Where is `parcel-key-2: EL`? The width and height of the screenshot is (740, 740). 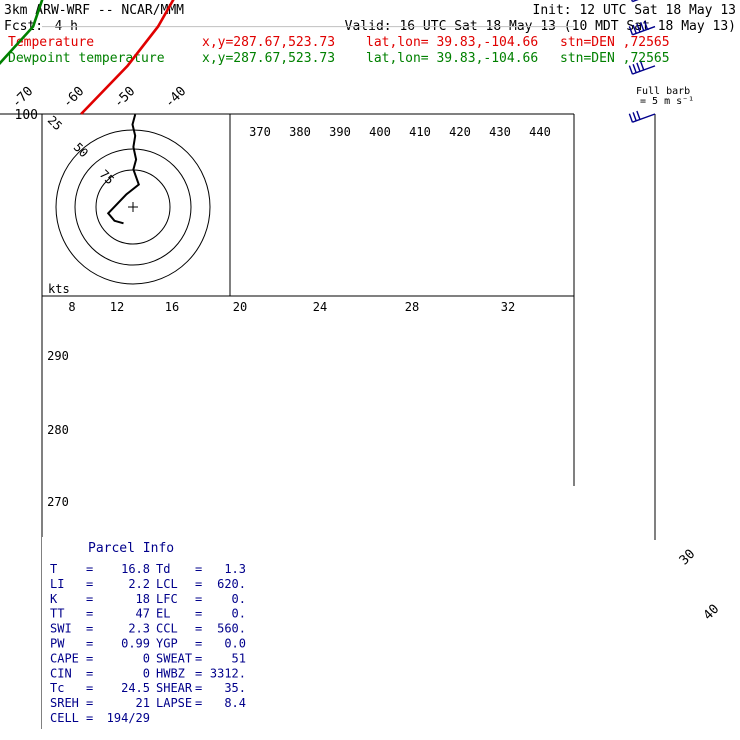
parcel-key-2: EL is located at coordinates (163, 614).